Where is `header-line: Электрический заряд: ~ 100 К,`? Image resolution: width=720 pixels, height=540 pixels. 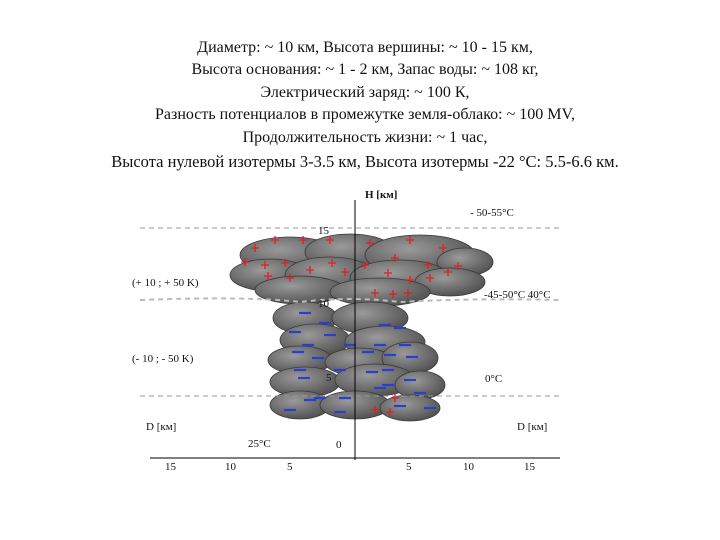
header-line: Электрический заряд: ~ 100 К, is located at coordinates (365, 92).